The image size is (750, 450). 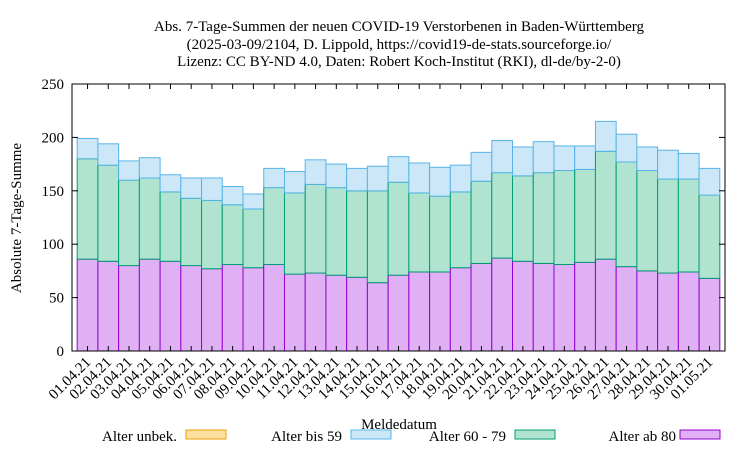 What do you see at coordinates (688, 311) in the screenshot?
I see `bar-alter-ab-80-30.04.21` at bounding box center [688, 311].